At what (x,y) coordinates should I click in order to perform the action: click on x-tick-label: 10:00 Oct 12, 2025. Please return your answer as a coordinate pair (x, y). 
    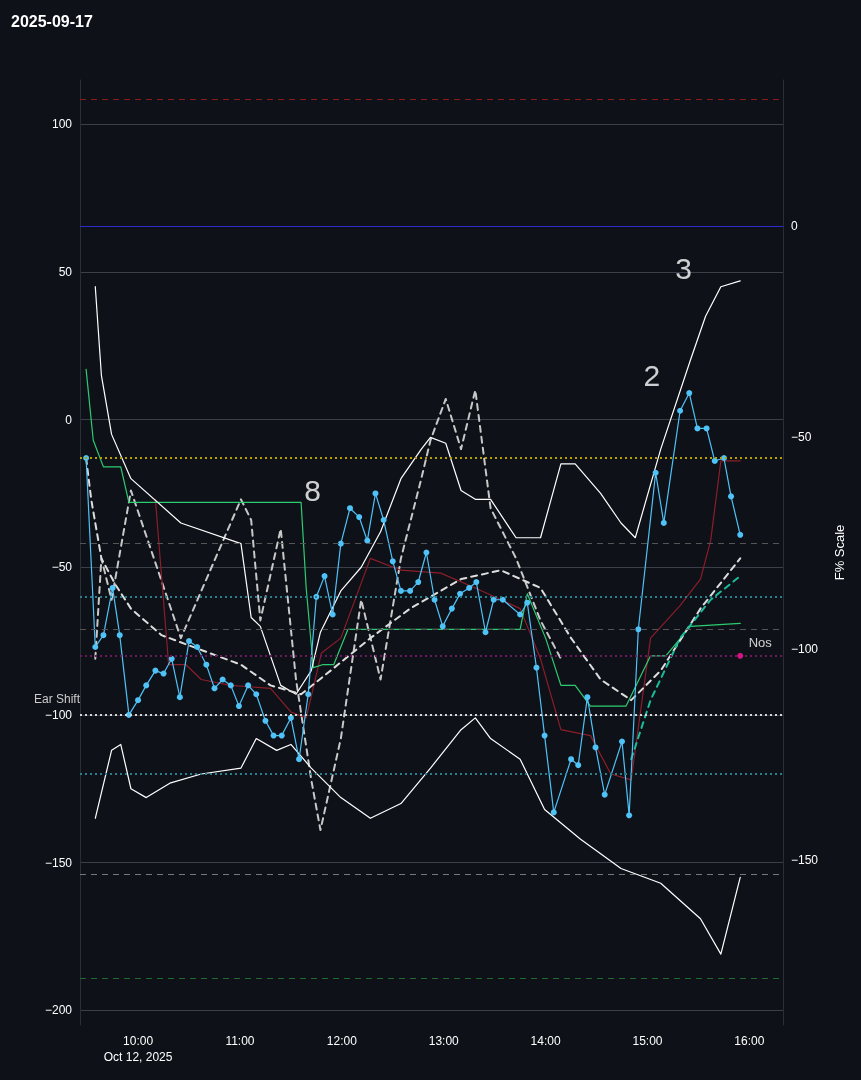
    Looking at the image, I should click on (138, 1049).